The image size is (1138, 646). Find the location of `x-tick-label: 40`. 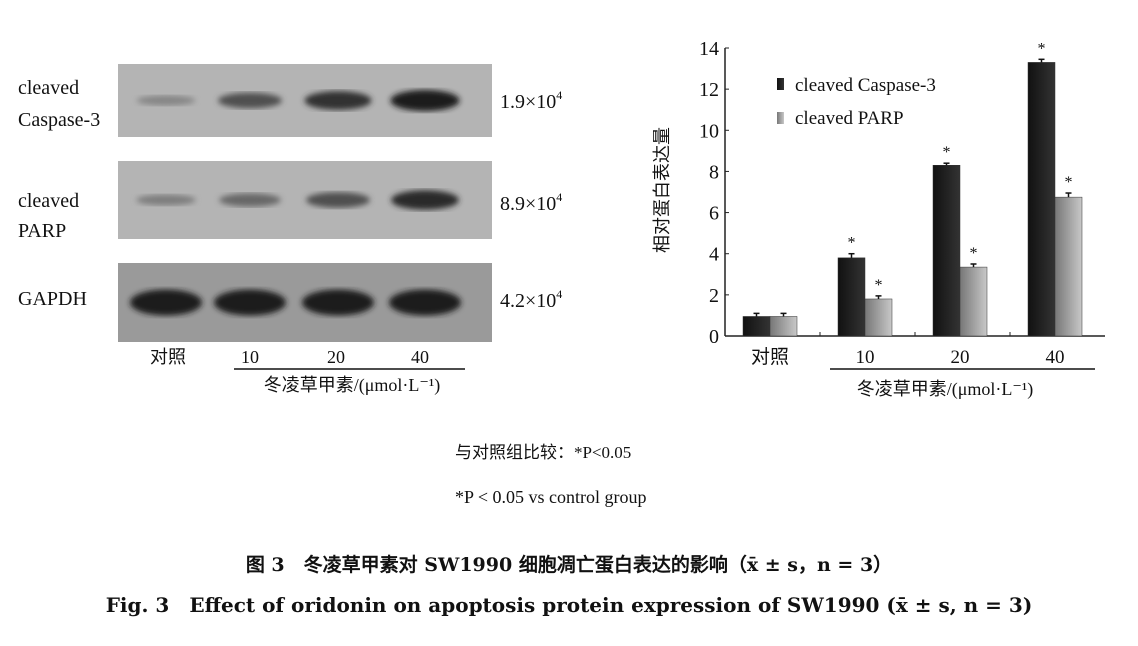

x-tick-label: 40 is located at coordinates (1055, 357).